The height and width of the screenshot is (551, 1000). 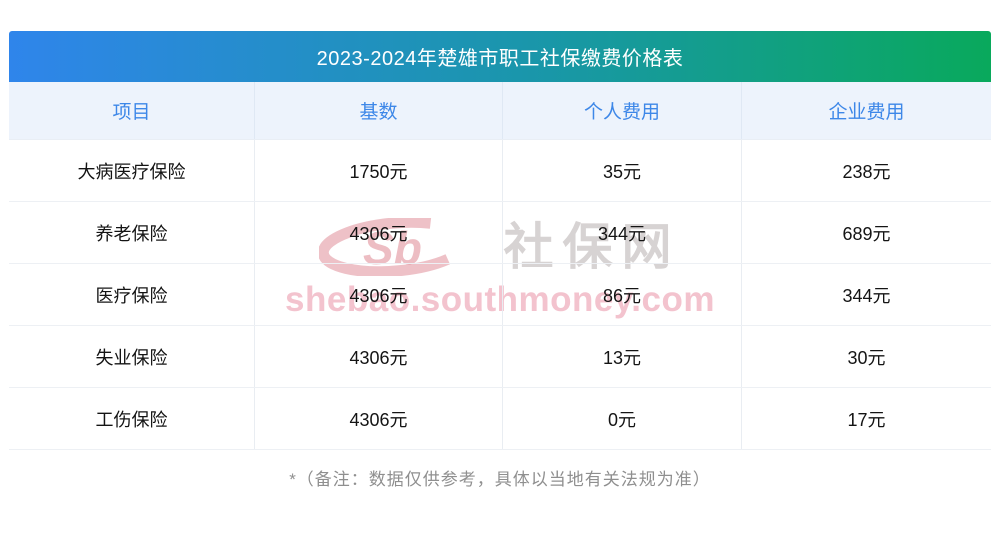 What do you see at coordinates (622, 170) in the screenshot?
I see `cell-personal-fee: 35元` at bounding box center [622, 170].